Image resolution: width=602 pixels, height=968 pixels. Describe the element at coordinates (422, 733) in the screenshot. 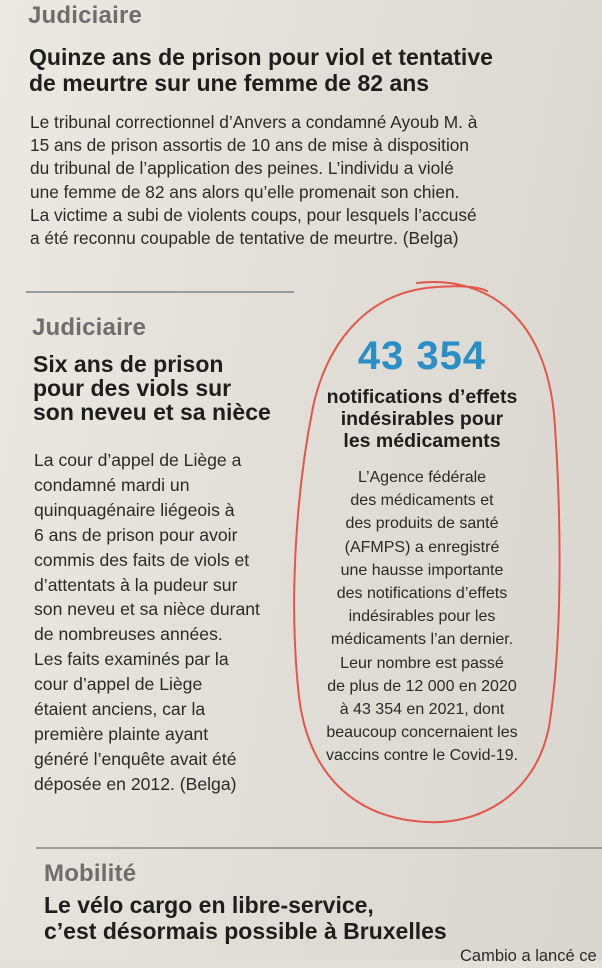

I see `sidebar-body-line: beaucoup concernaient les` at that location.